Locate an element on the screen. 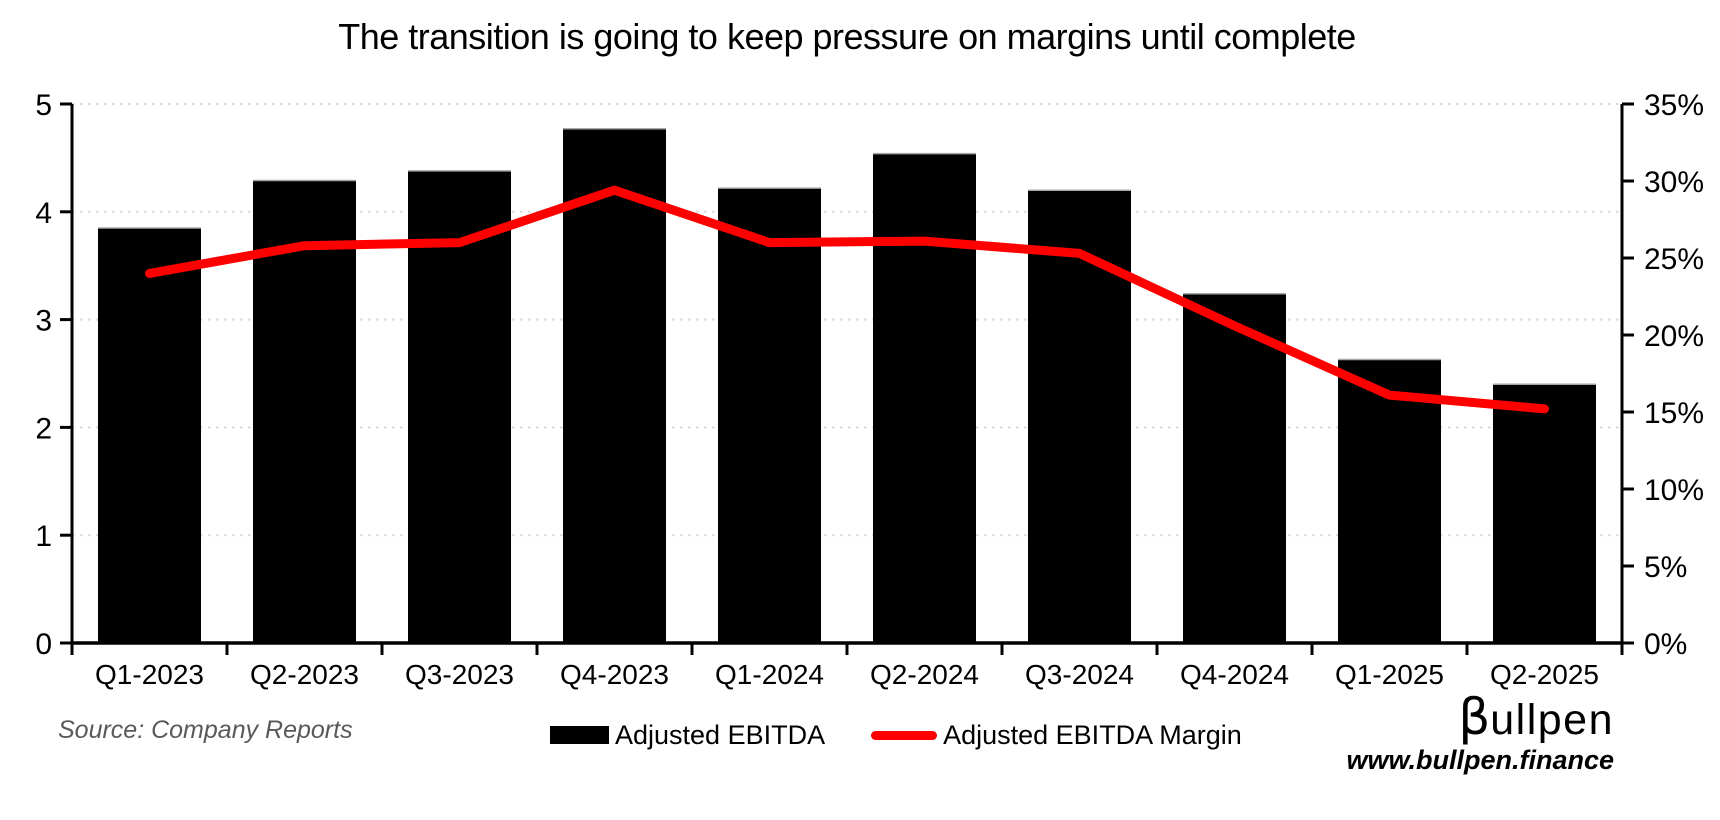  bullpen-website-url: www.bullpen.finance is located at coordinates (1480, 760).